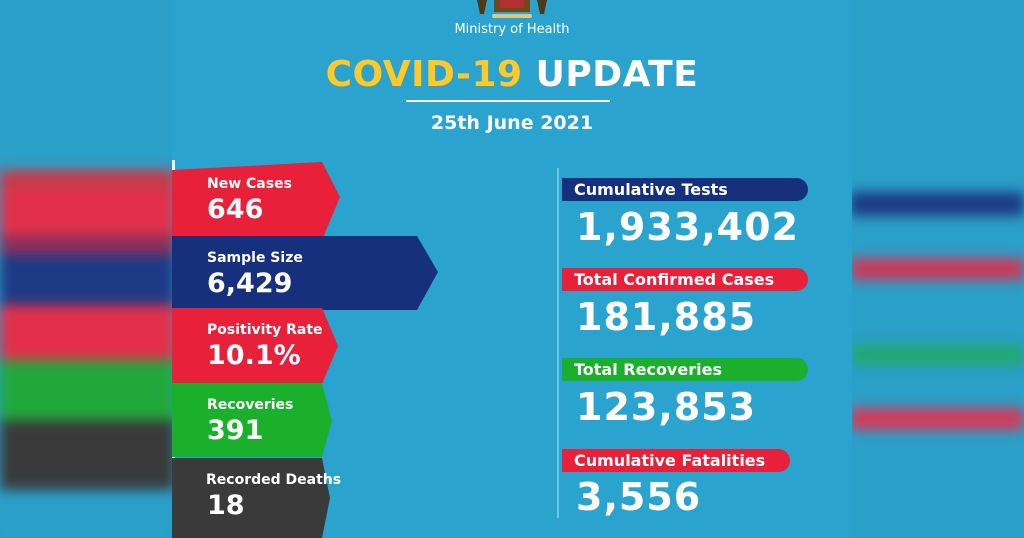  What do you see at coordinates (685, 369) in the screenshot?
I see `label-total-recoveries: Total Recoveries` at bounding box center [685, 369].